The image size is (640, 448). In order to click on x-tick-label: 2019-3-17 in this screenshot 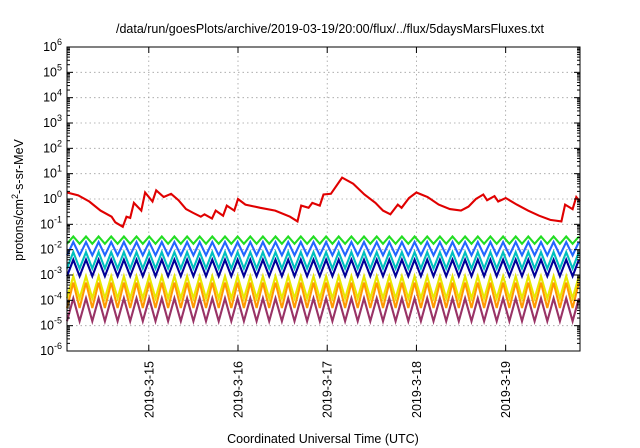, I will do `click(328, 389)`.